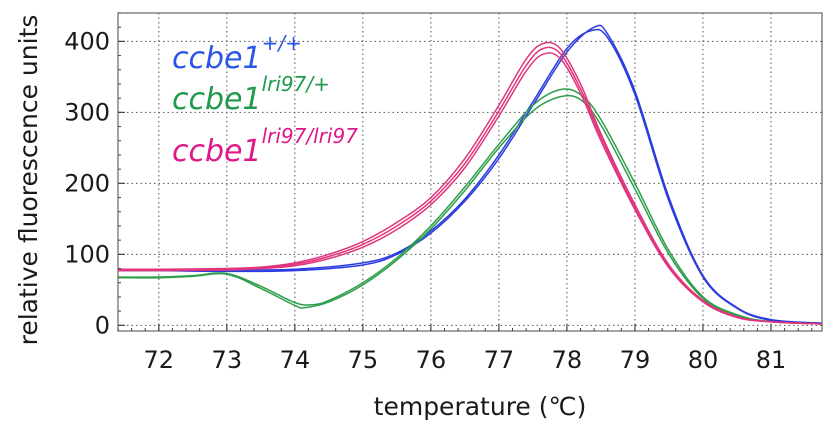 The image size is (823, 426). Describe the element at coordinates (87, 254) in the screenshot. I see `y-tick-label: 100` at that location.